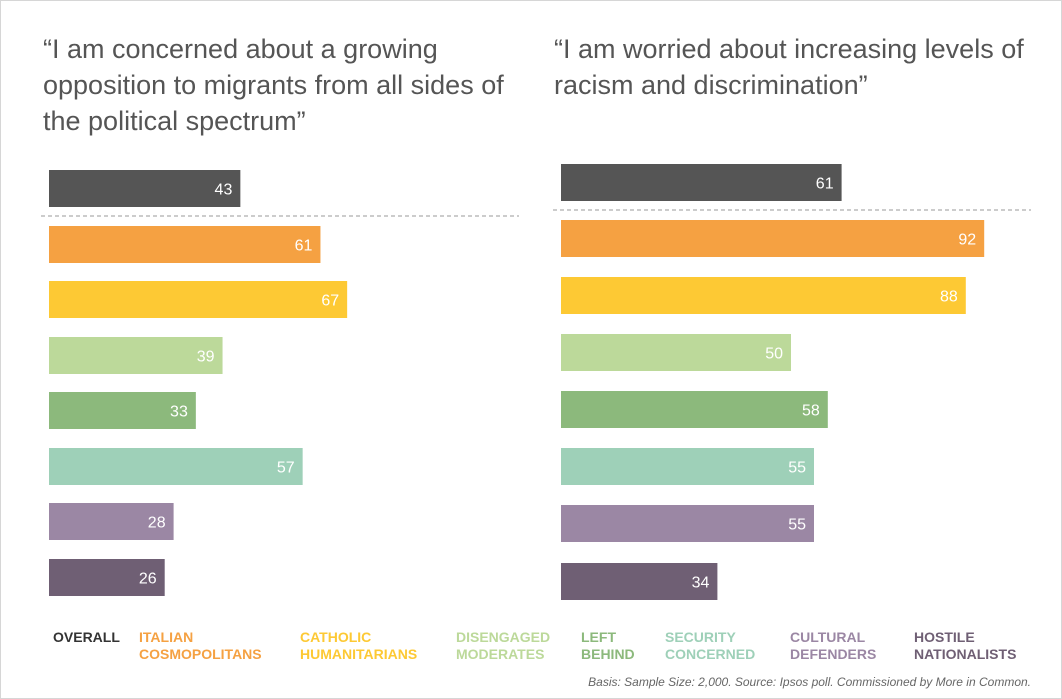 The width and height of the screenshot is (1062, 699). What do you see at coordinates (224, 190) in the screenshot?
I see `left-value-label-overall: 43` at bounding box center [224, 190].